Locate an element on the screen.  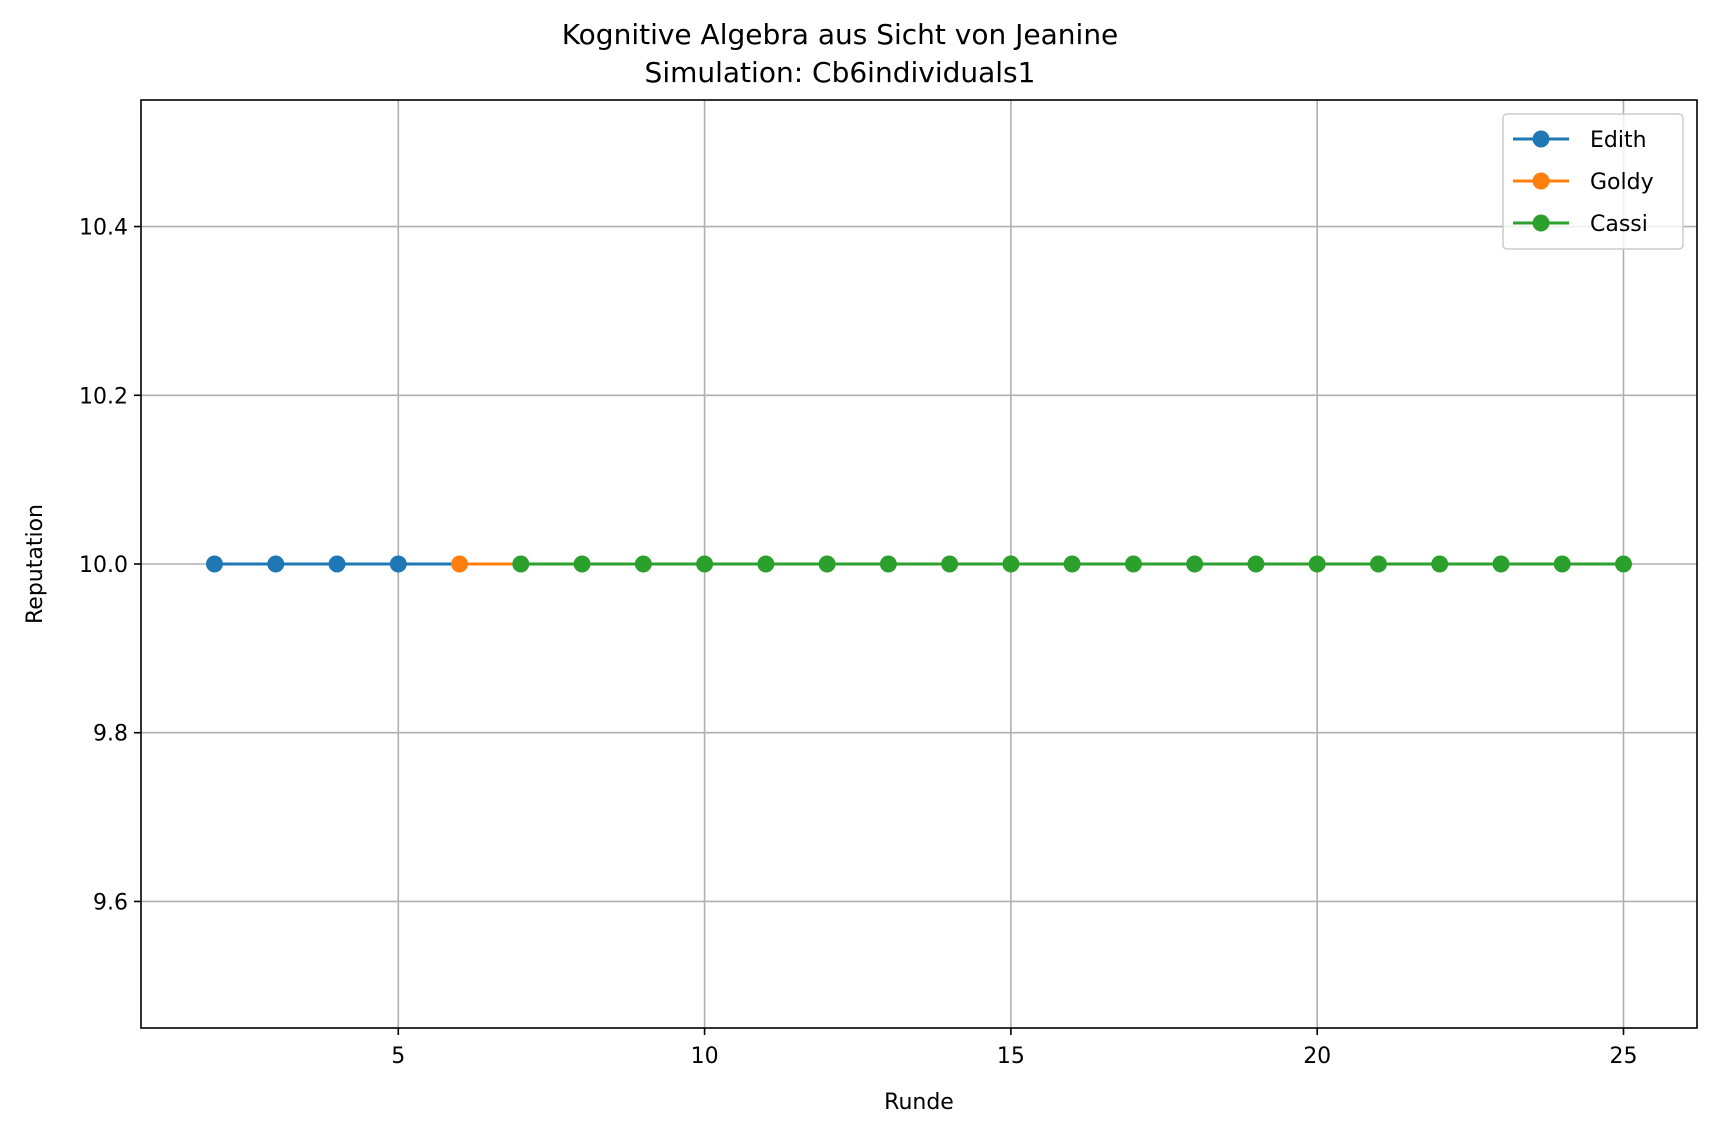
data-point-goldy is located at coordinates (460, 564).